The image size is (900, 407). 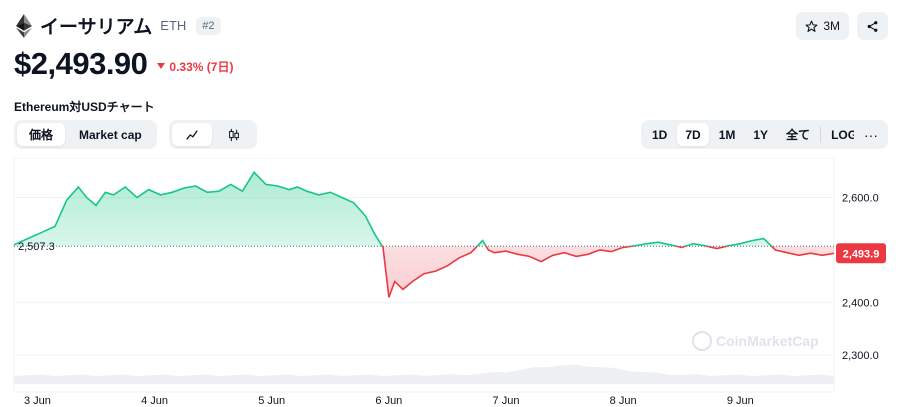 What do you see at coordinates (860, 356) in the screenshot?
I see `y-tick-label: 2,300.0` at bounding box center [860, 356].